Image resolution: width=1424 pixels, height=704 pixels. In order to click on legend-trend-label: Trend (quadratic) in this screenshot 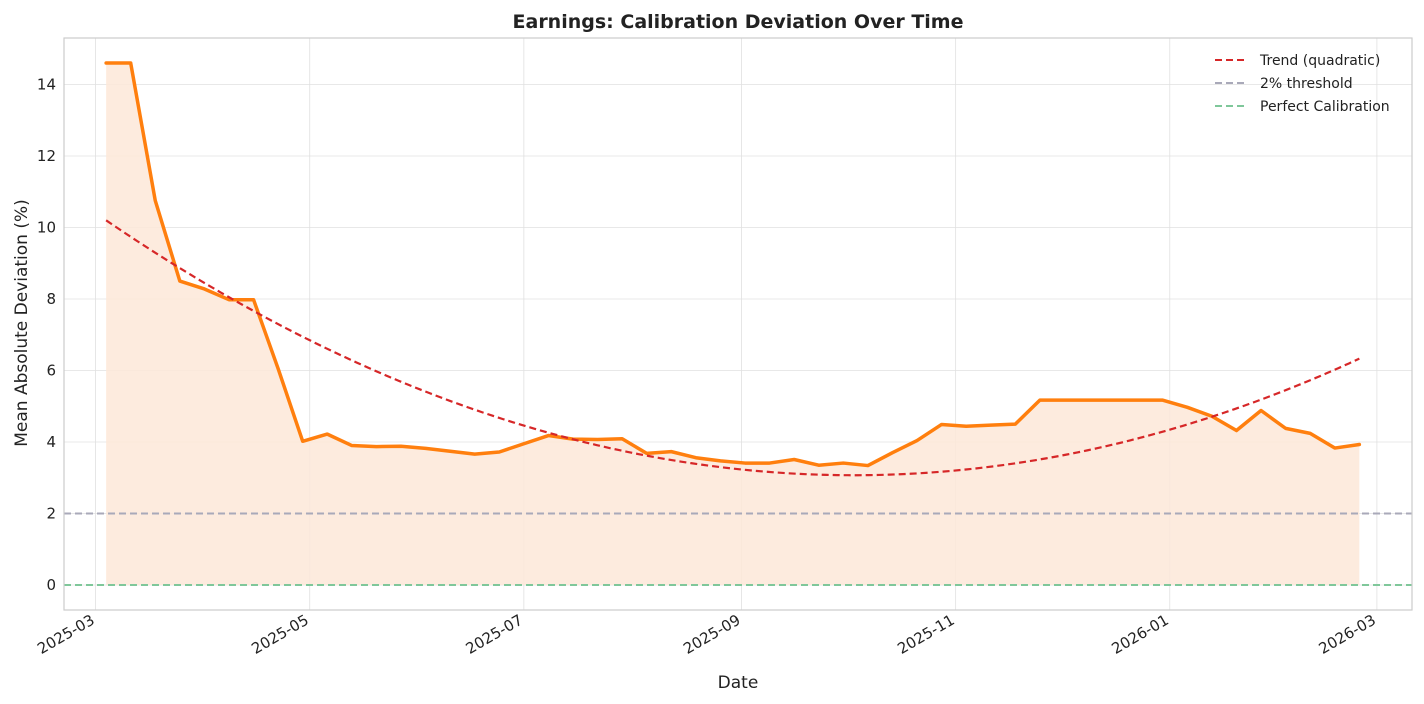, I will do `click(1319, 61)`.